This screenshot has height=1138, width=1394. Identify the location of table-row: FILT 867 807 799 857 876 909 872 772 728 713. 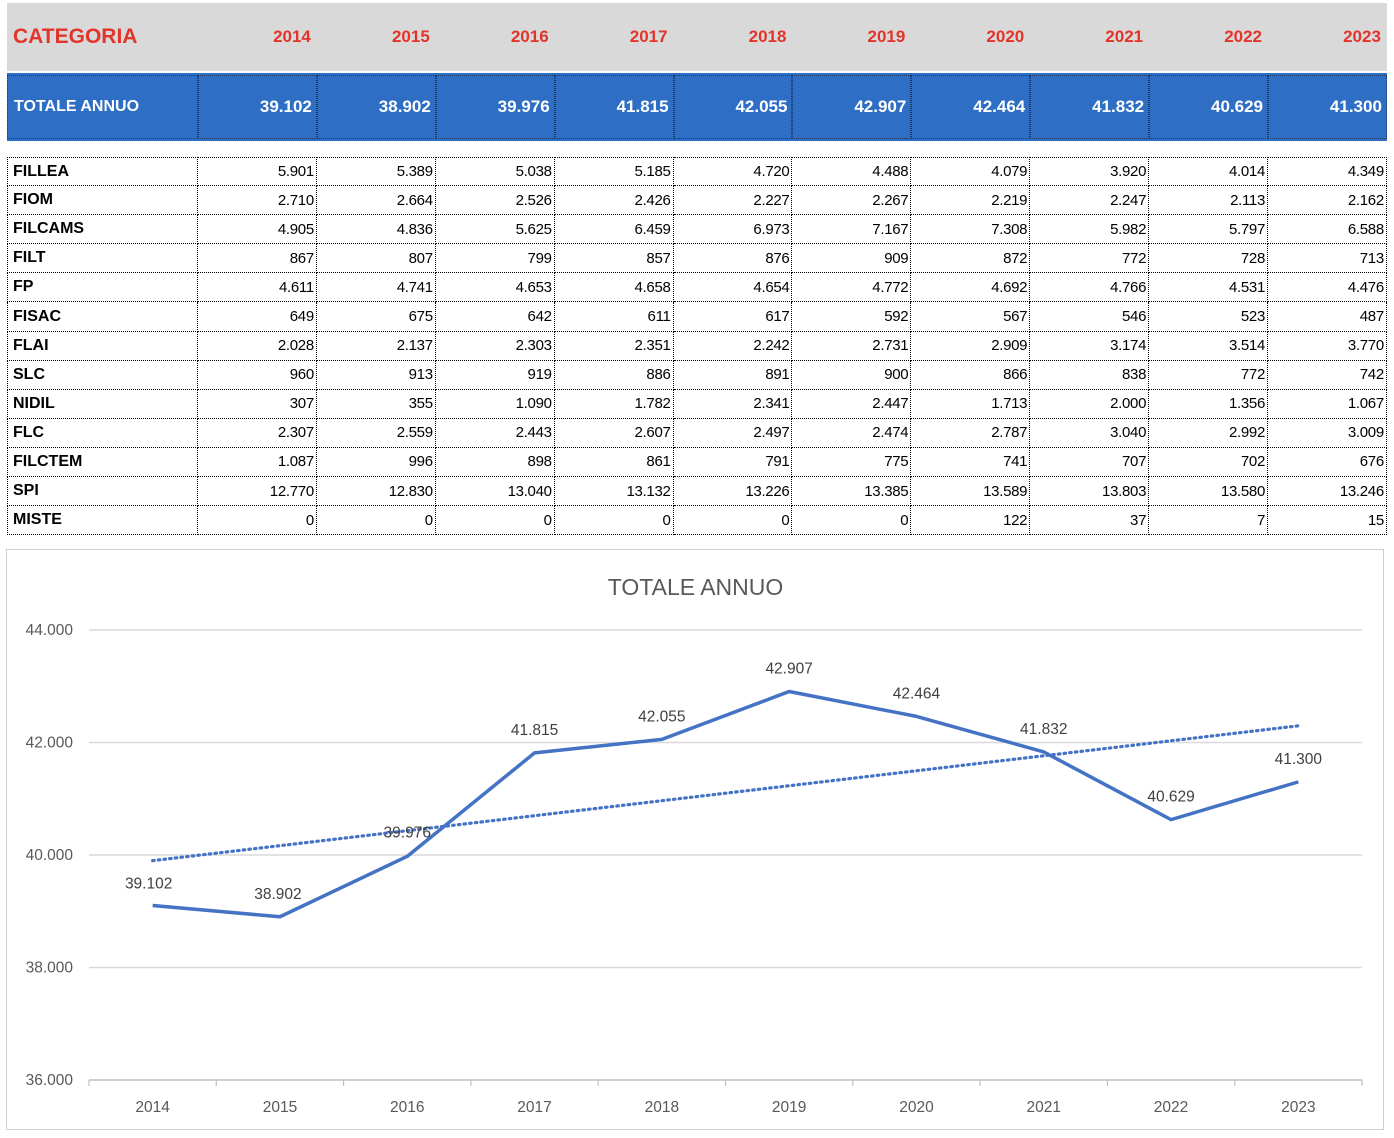
(697, 259).